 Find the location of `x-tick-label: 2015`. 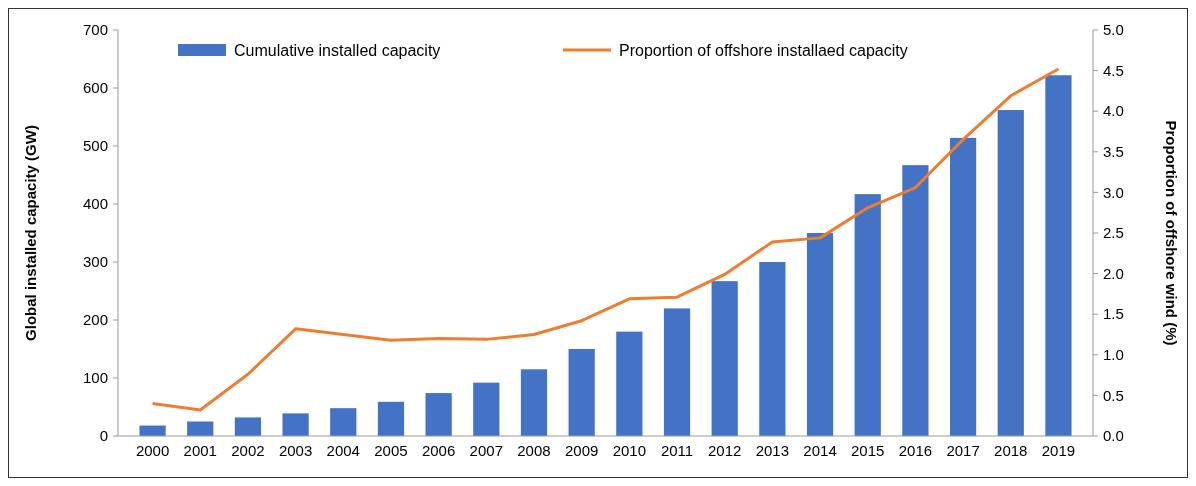

x-tick-label: 2015 is located at coordinates (868, 450).